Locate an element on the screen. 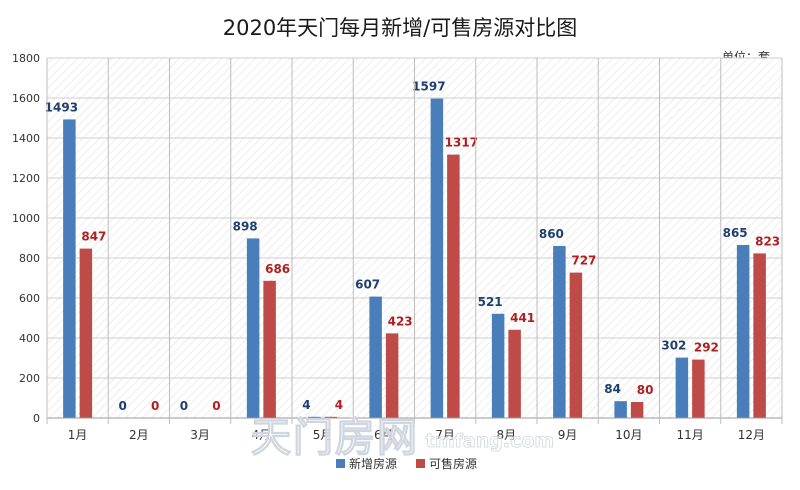  legend: 新增房源 可售房源 is located at coordinates (406, 463).